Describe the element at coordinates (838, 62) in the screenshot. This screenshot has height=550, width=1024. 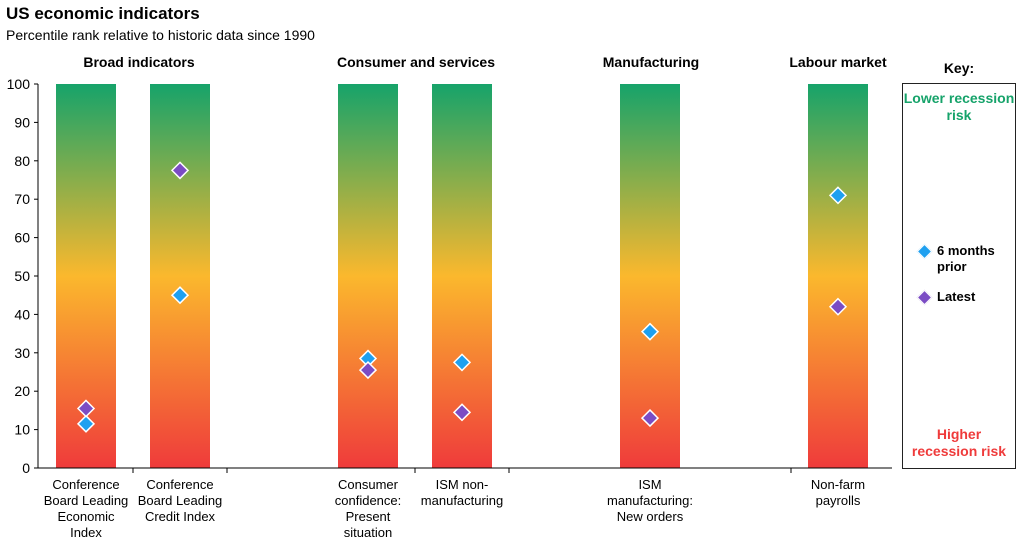
I see `group-header-label: Labour market` at that location.